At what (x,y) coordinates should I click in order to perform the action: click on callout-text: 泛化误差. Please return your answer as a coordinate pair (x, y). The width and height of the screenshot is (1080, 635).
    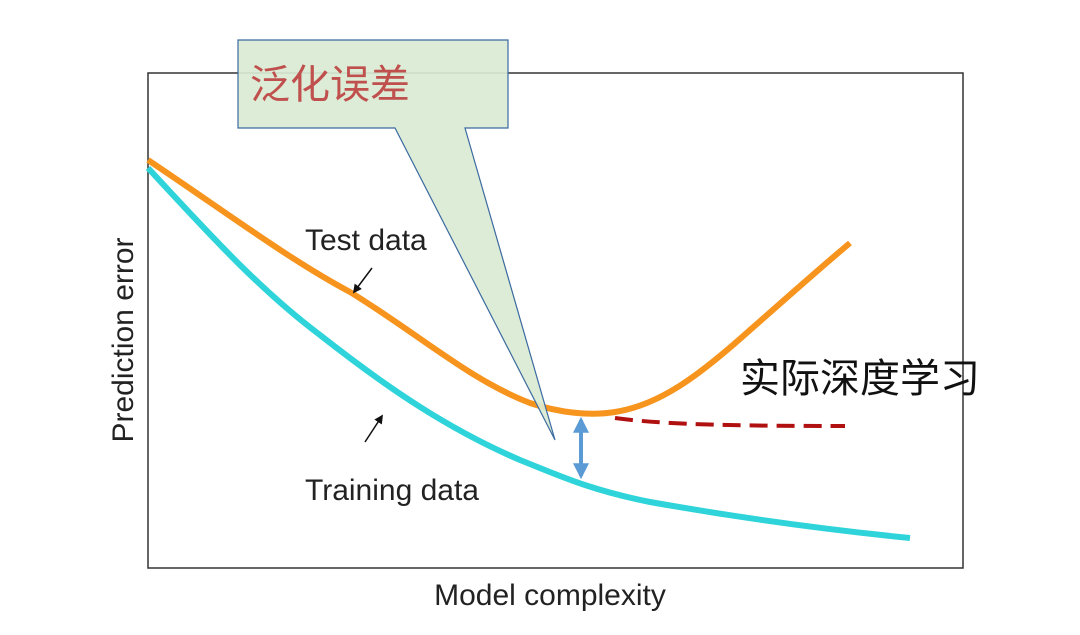
    Looking at the image, I should click on (330, 85).